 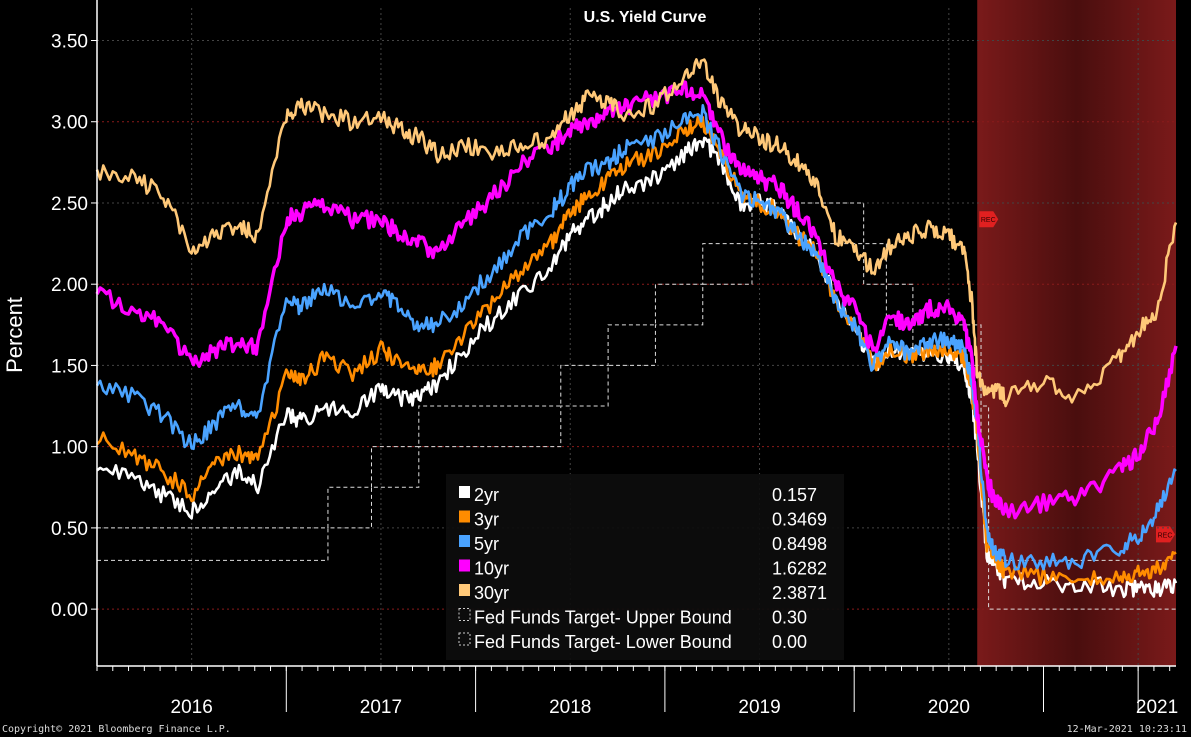 I want to click on x-tick-label: 2021, so click(x=1157, y=707).